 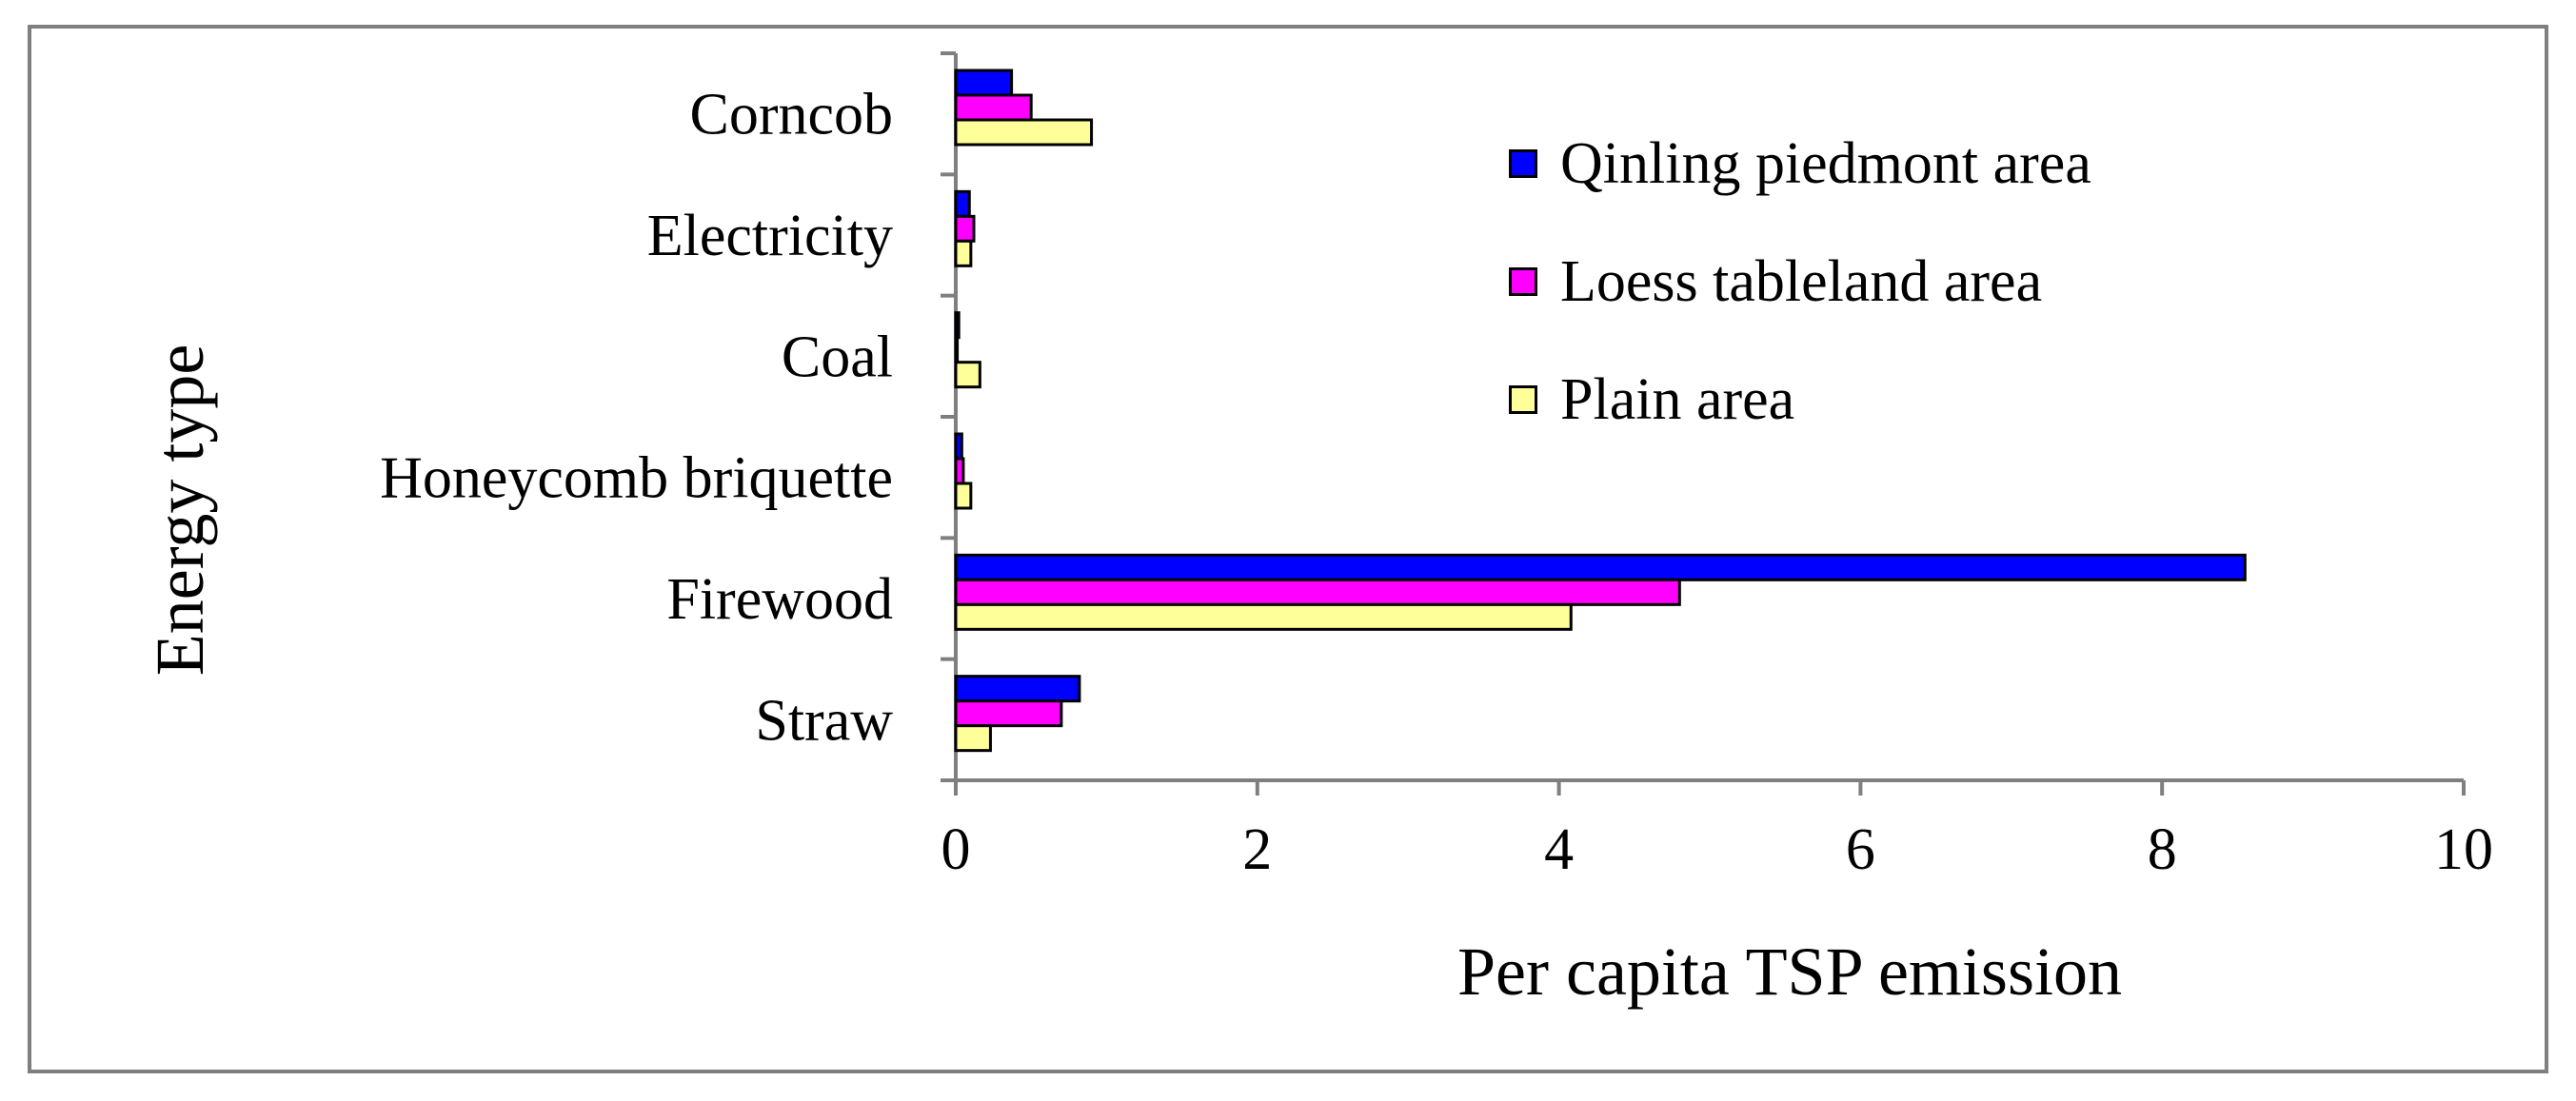 I want to click on x-tick-label: 2, so click(x=1257, y=849).